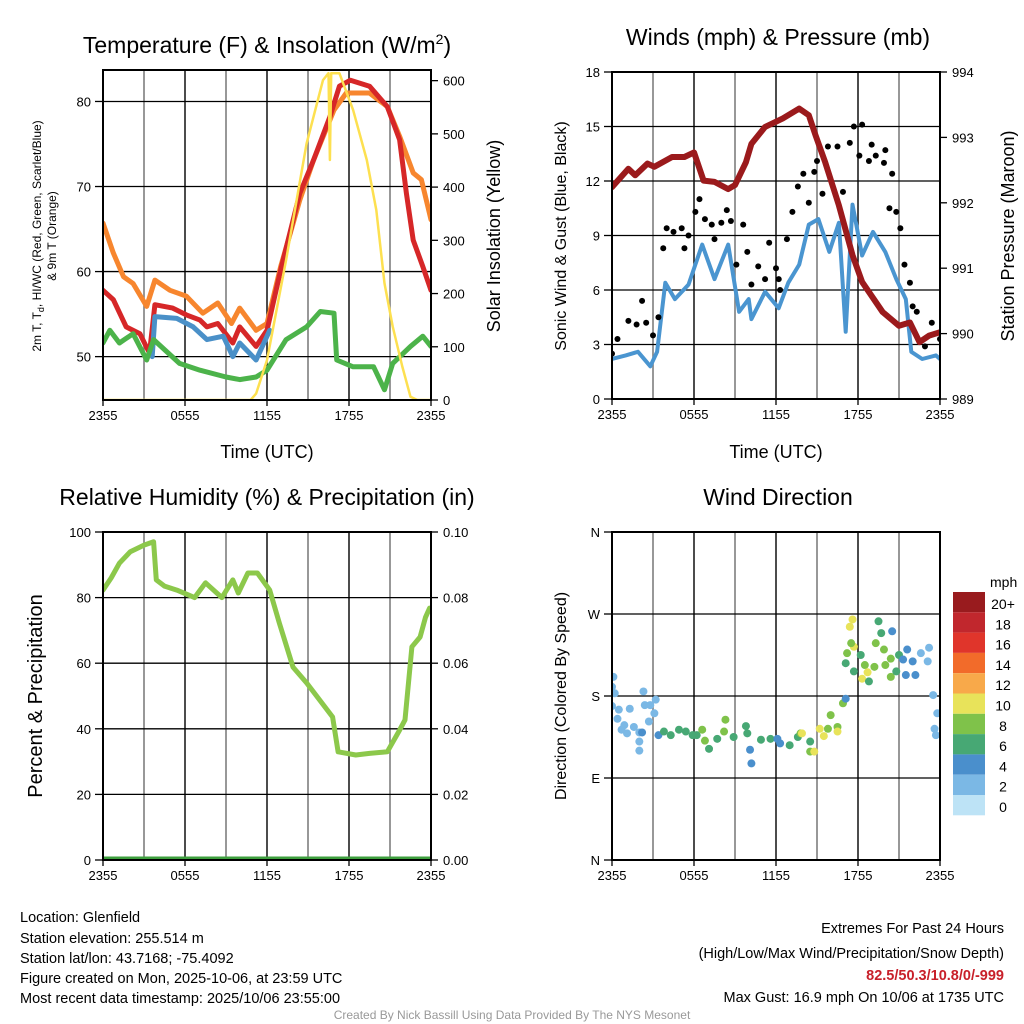 The height and width of the screenshot is (1024, 1024). Describe the element at coordinates (593, 127) in the screenshot. I see `y-tick-label: 15` at that location.